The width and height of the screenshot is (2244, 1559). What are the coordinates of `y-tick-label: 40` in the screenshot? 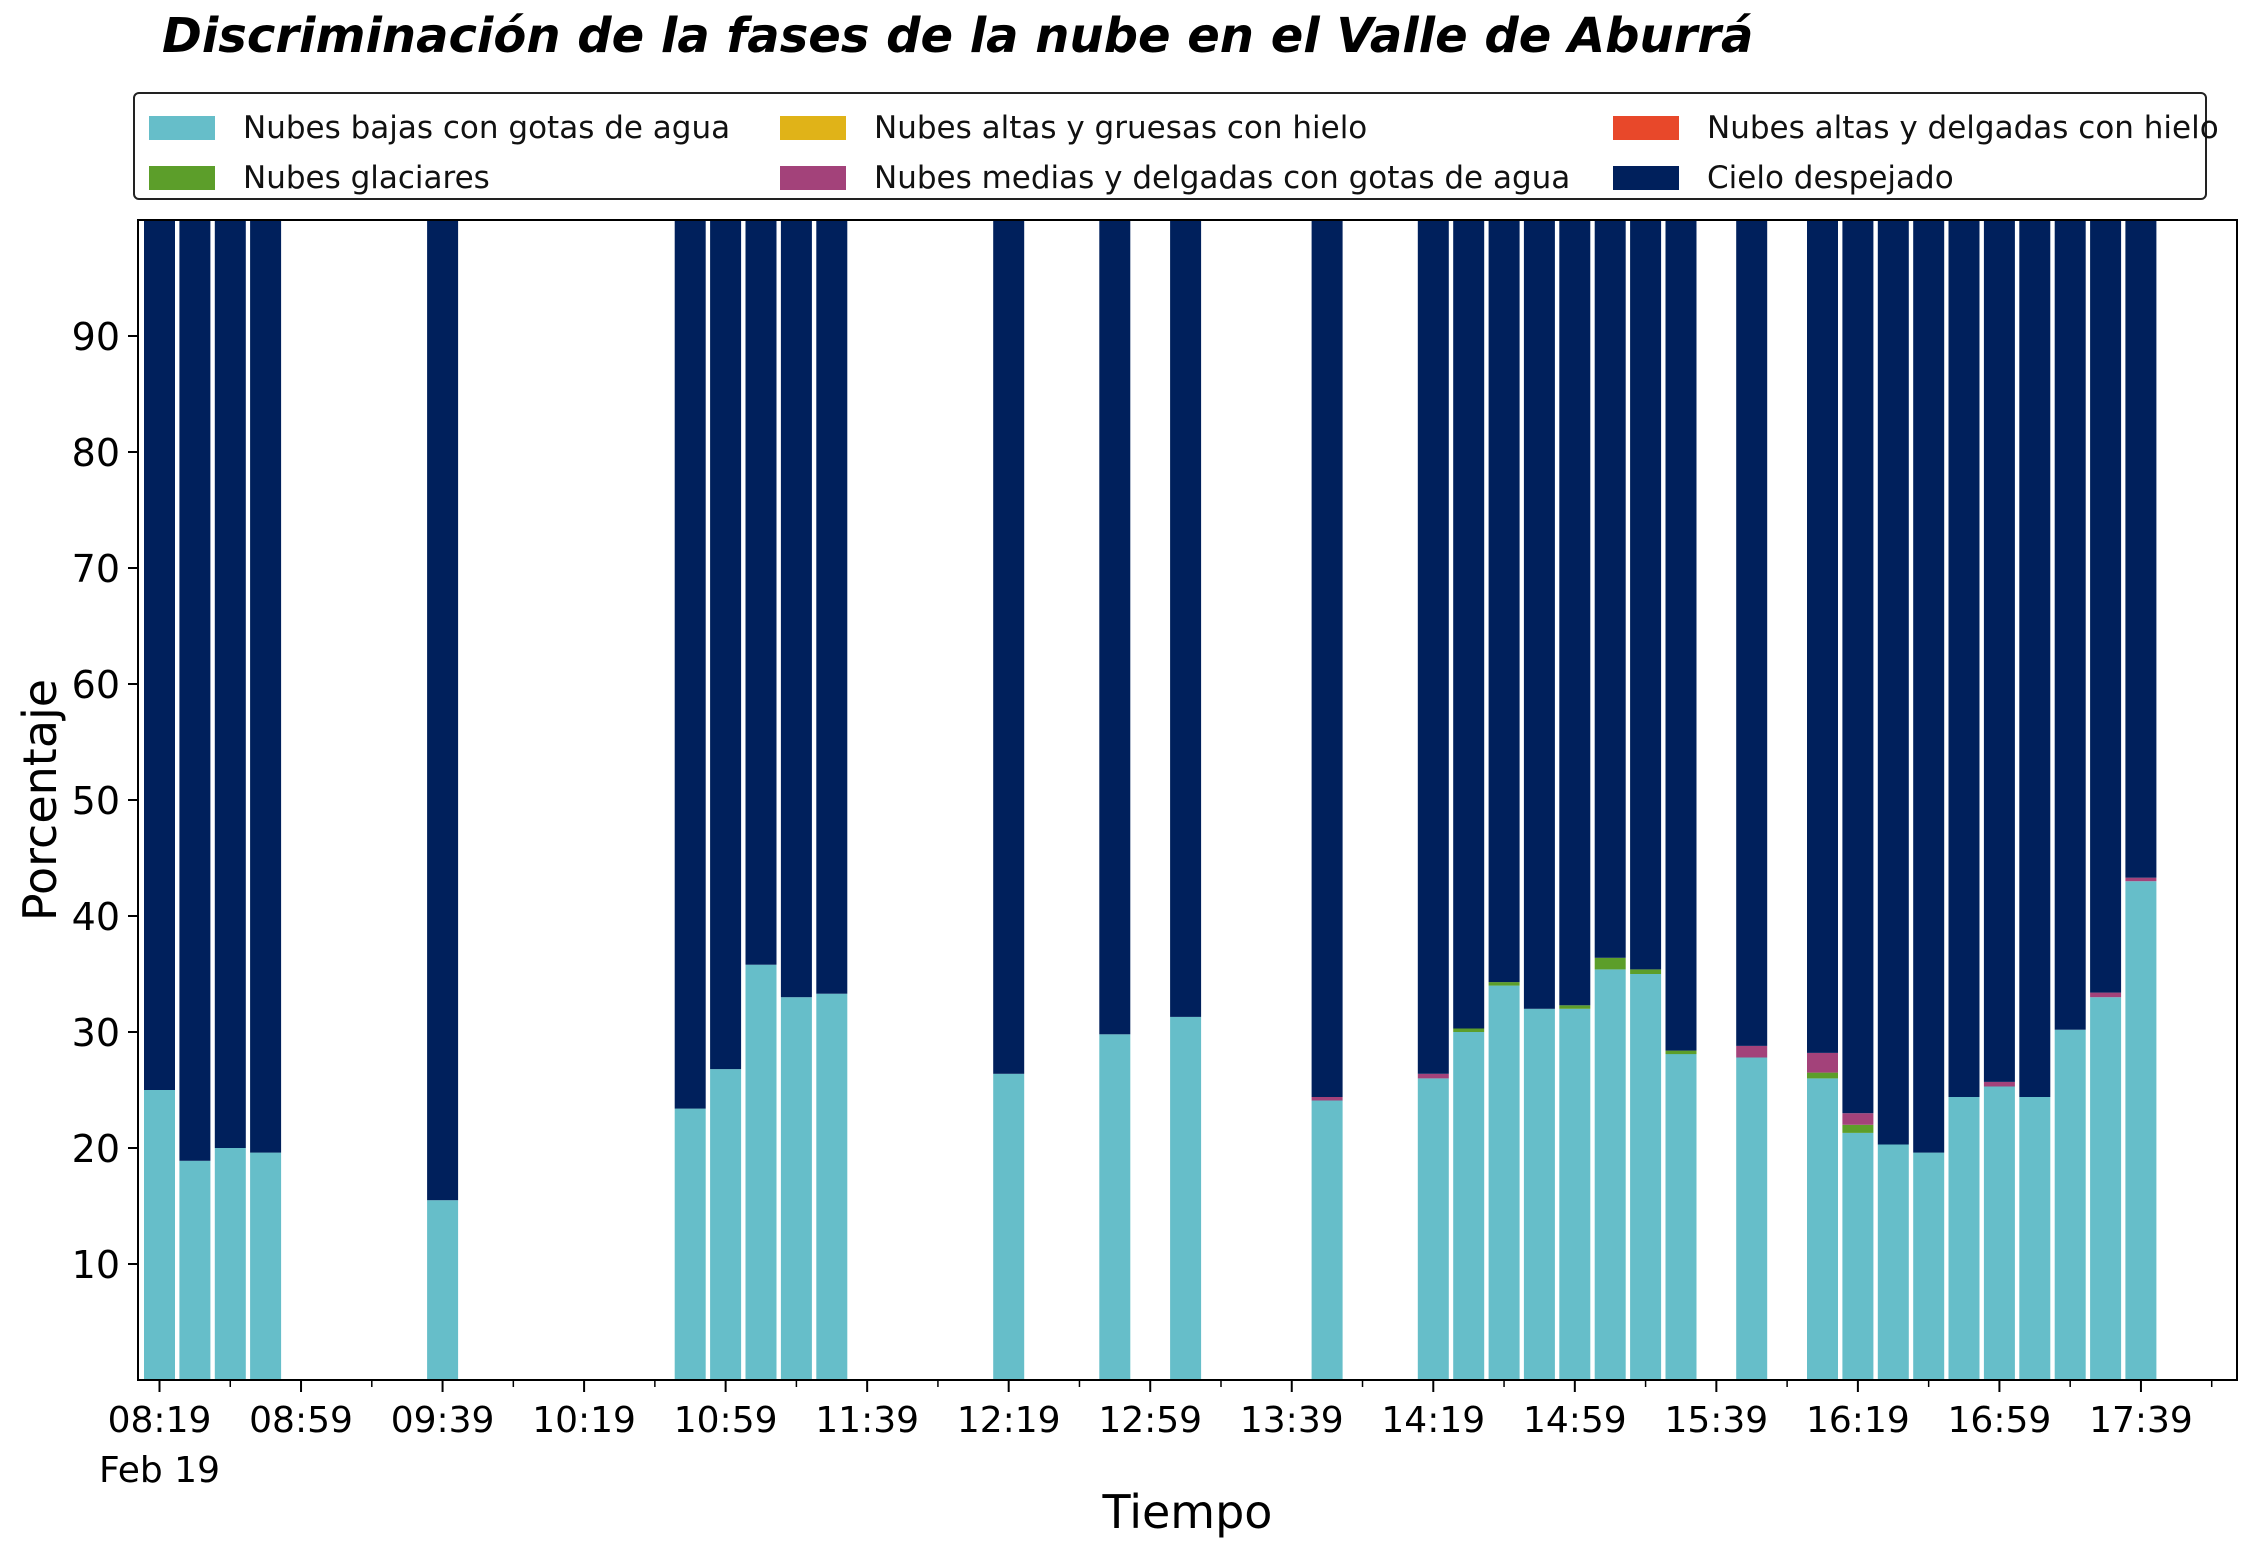 It's located at (96, 917).